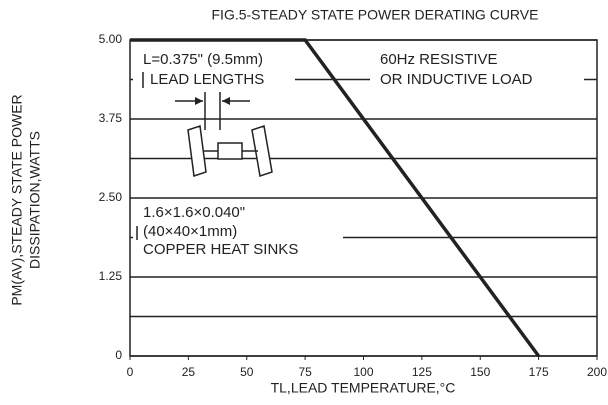  I want to click on annotation: 60Hz RESISTIVE, so click(439, 59).